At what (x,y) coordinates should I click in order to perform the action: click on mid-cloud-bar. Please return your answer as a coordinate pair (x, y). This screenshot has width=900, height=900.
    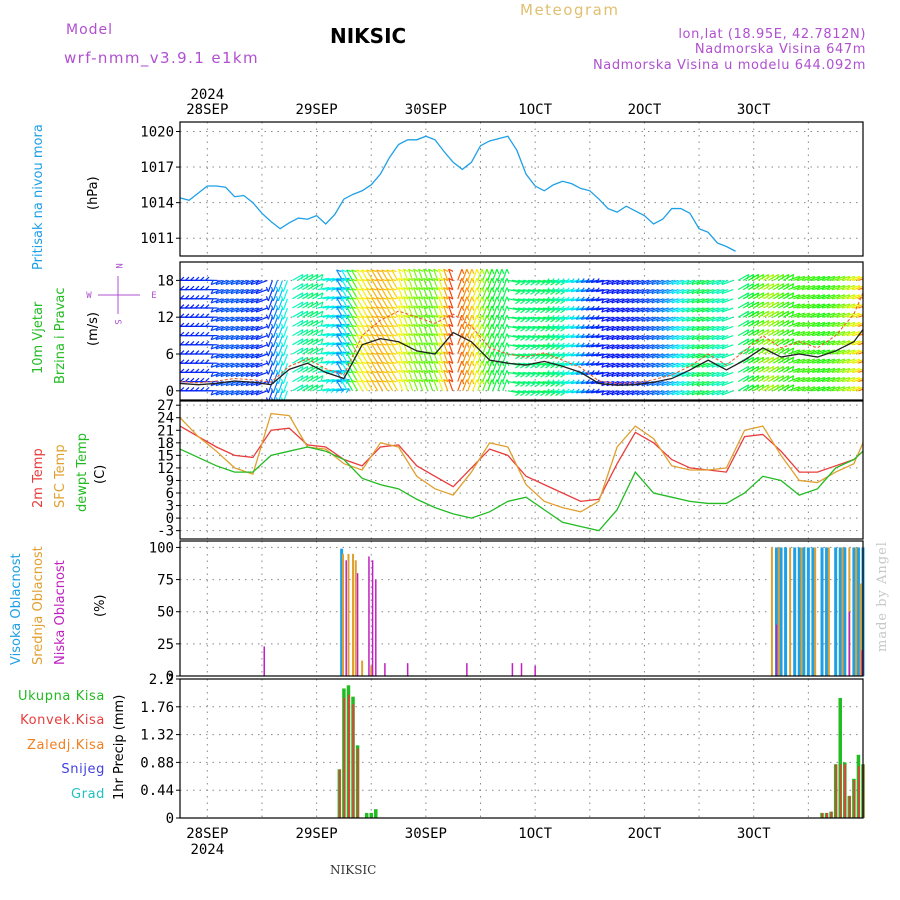
    Looking at the image, I should click on (343, 614).